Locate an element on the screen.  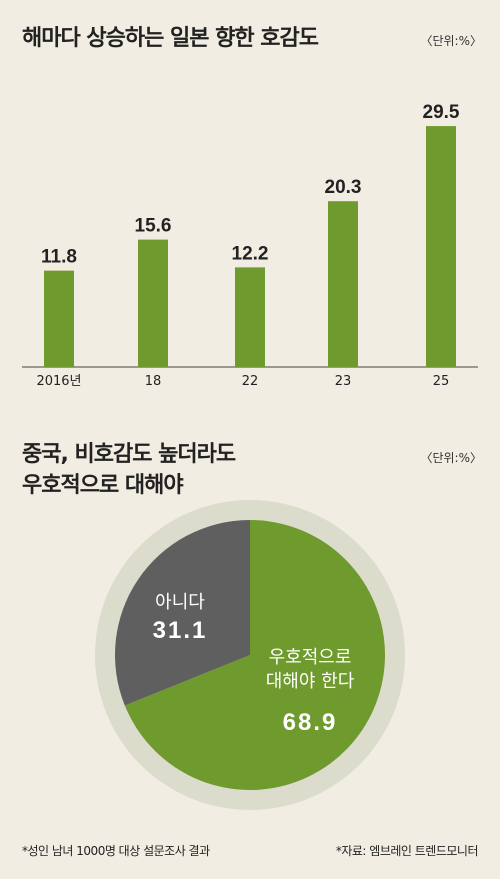
bar-category-label-4: 25 is located at coordinates (441, 381).